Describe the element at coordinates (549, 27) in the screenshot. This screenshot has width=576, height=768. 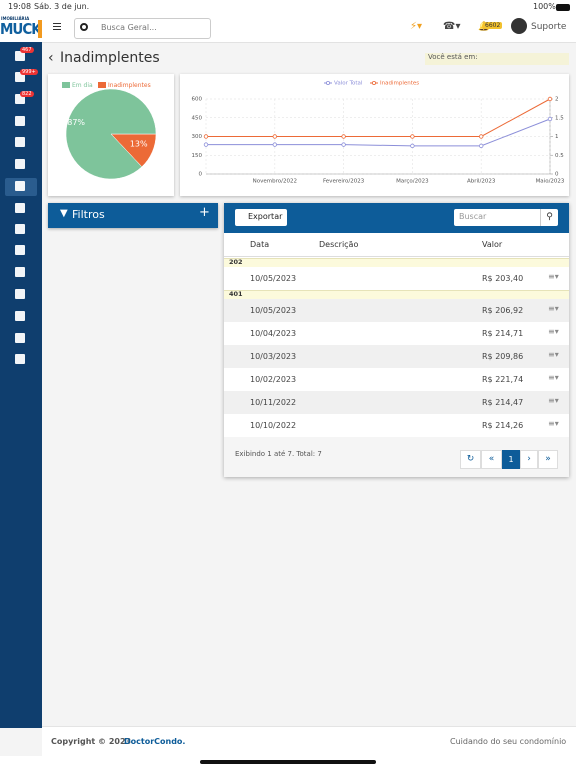
I see `user-name: Suporte` at that location.